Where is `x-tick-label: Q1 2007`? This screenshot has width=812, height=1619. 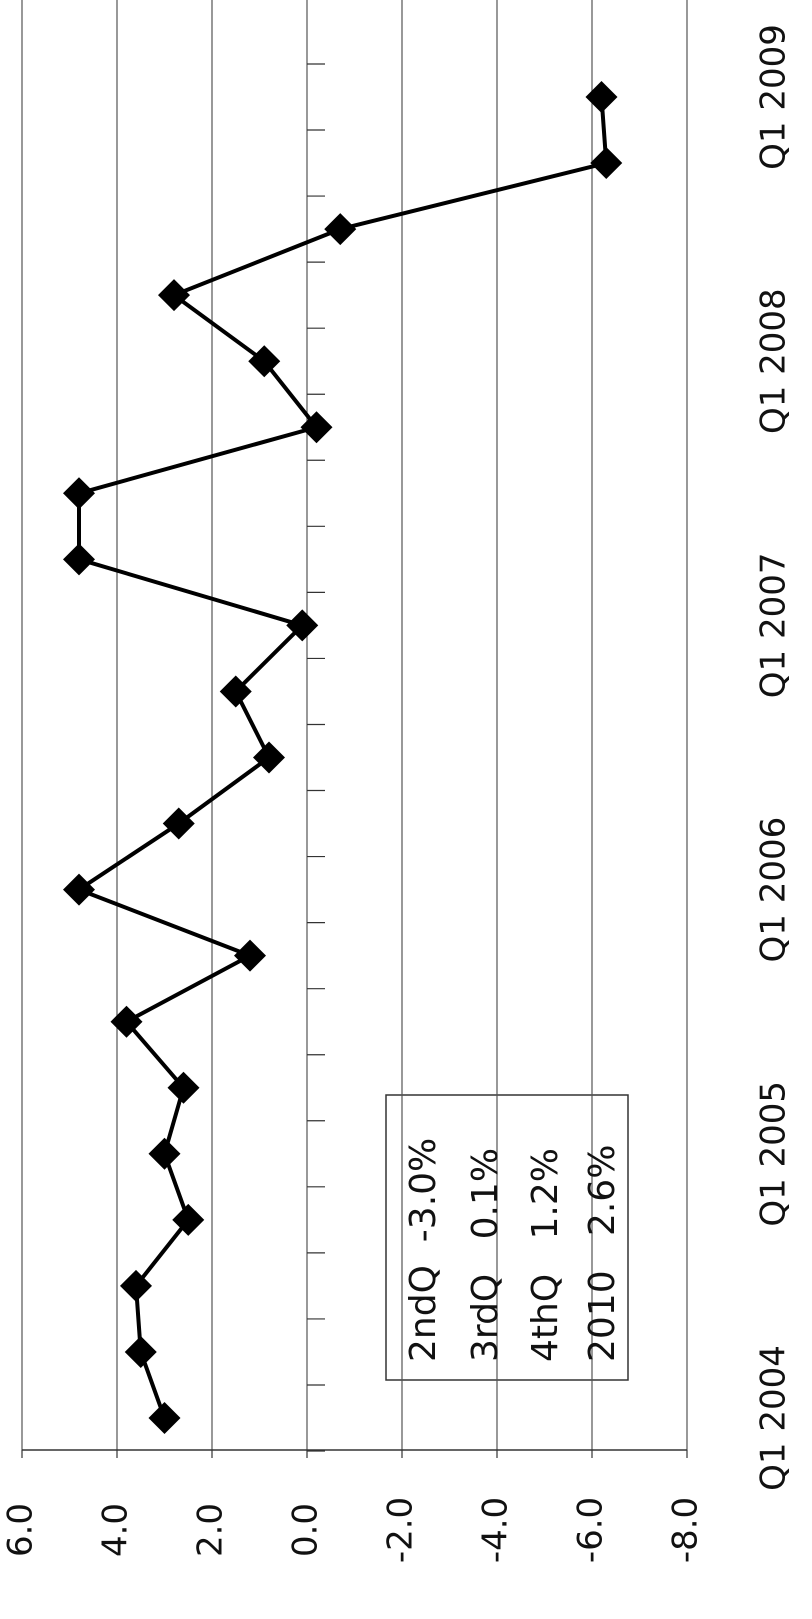
x-tick-label: Q1 2007 is located at coordinates (774, 626).